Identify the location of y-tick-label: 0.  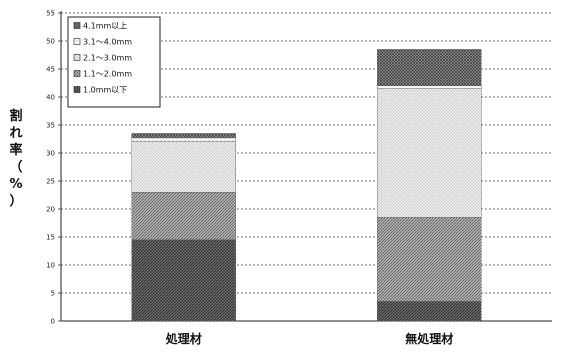
(53, 322).